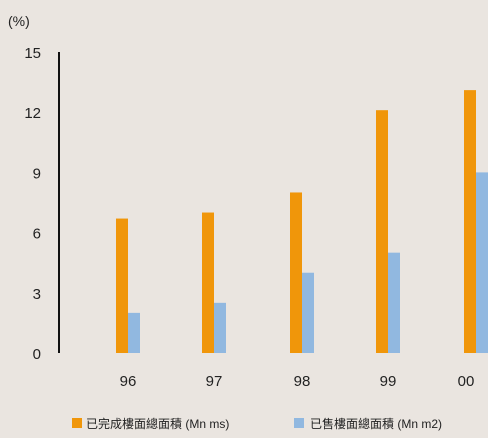  I want to click on y-axis-unit-label: (%), so click(19, 21).